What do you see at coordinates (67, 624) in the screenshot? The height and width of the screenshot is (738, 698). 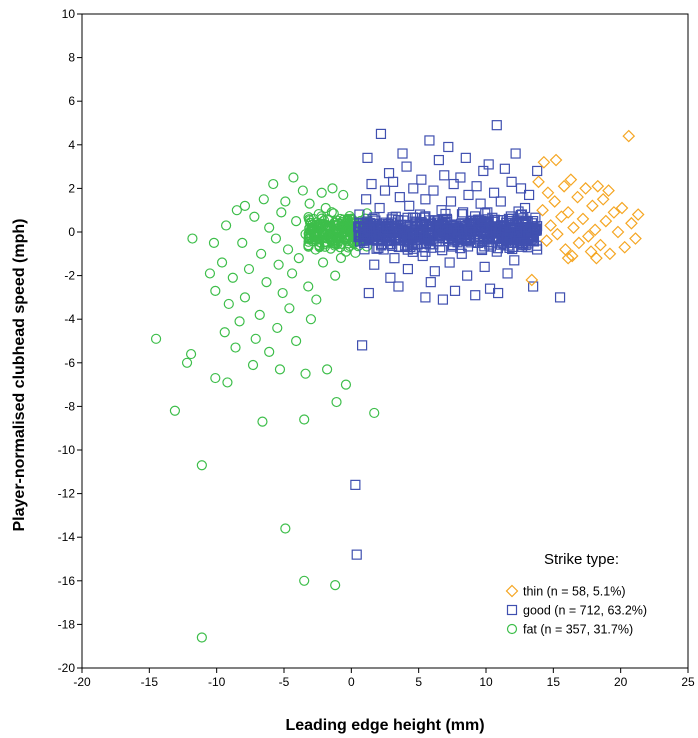 I see `y-tick-label: -18` at bounding box center [67, 624].